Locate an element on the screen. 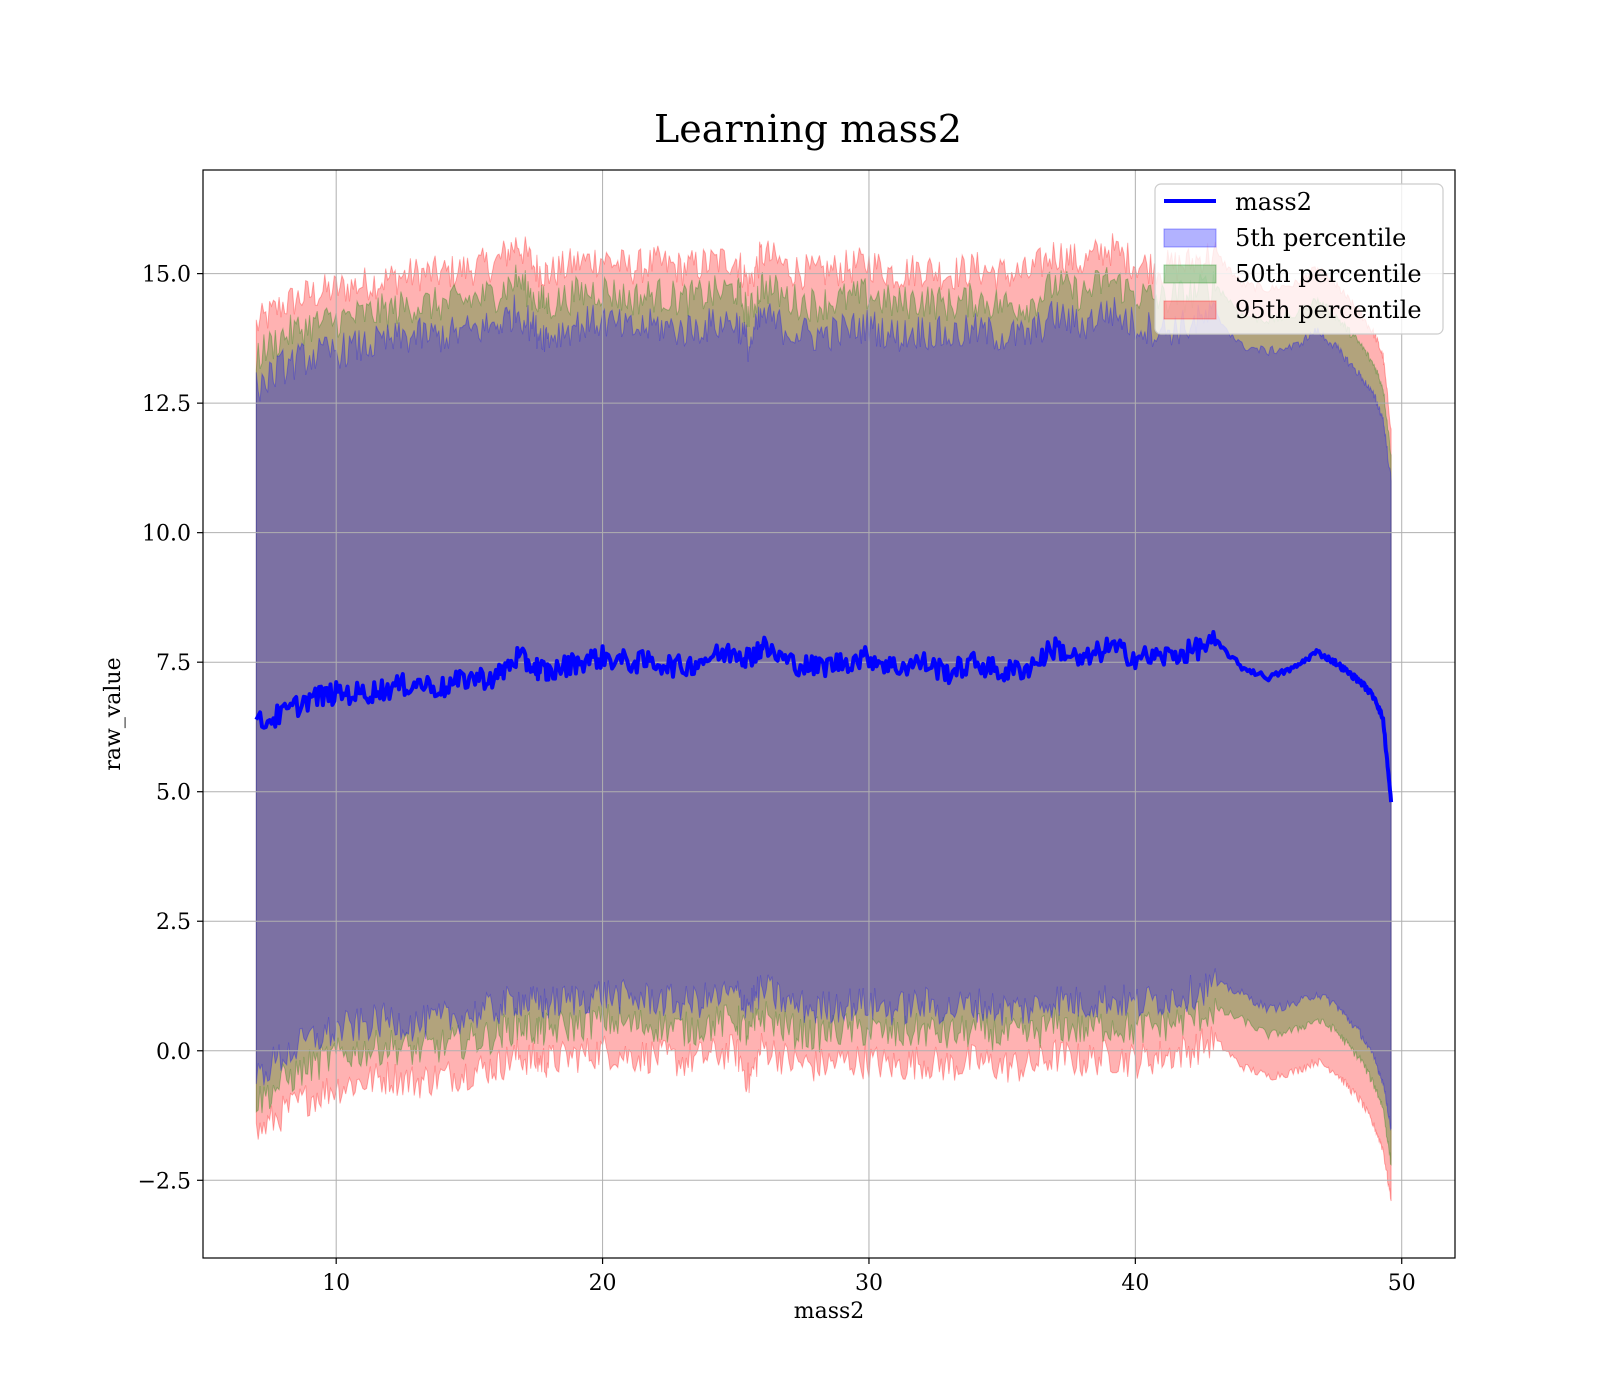 This screenshot has width=1600, height=1400. x-axis-label: mass2 is located at coordinates (829, 1311).